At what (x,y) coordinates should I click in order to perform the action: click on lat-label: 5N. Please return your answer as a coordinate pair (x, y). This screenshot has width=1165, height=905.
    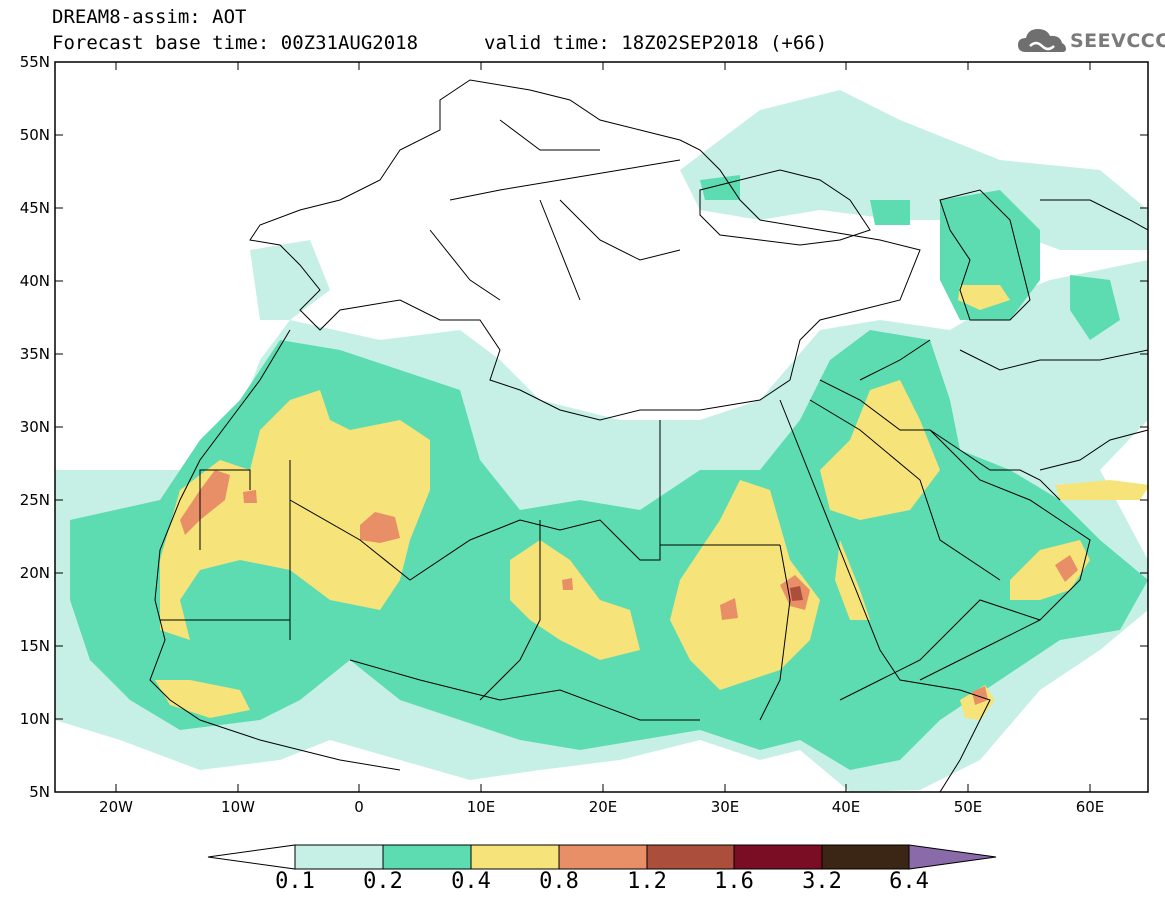
    Looking at the image, I should click on (39, 792).